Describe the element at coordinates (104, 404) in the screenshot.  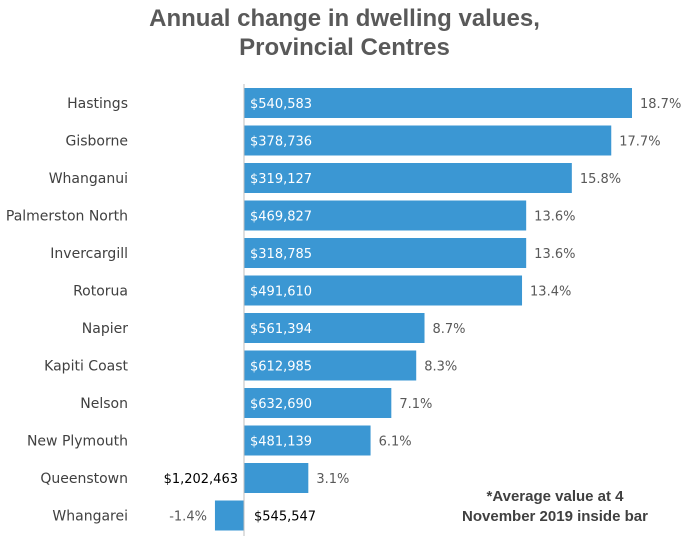
I see `category-label: Nelson` at that location.